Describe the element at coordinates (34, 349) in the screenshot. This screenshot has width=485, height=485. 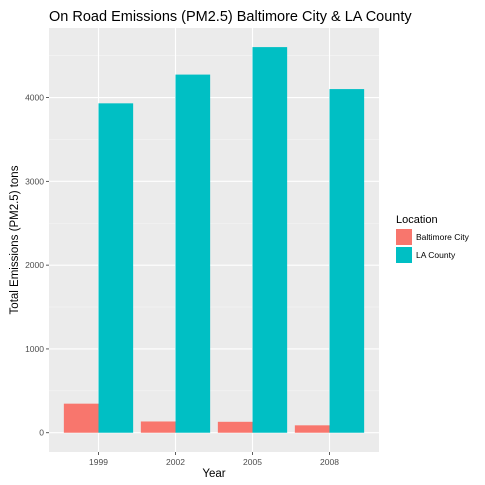
I see `y-tick-label: 1000` at that location.